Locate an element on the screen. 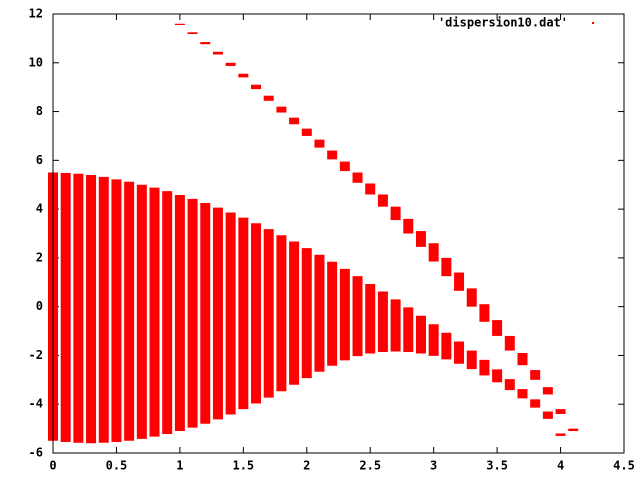  x-tick-label: 1 is located at coordinates (179, 466).